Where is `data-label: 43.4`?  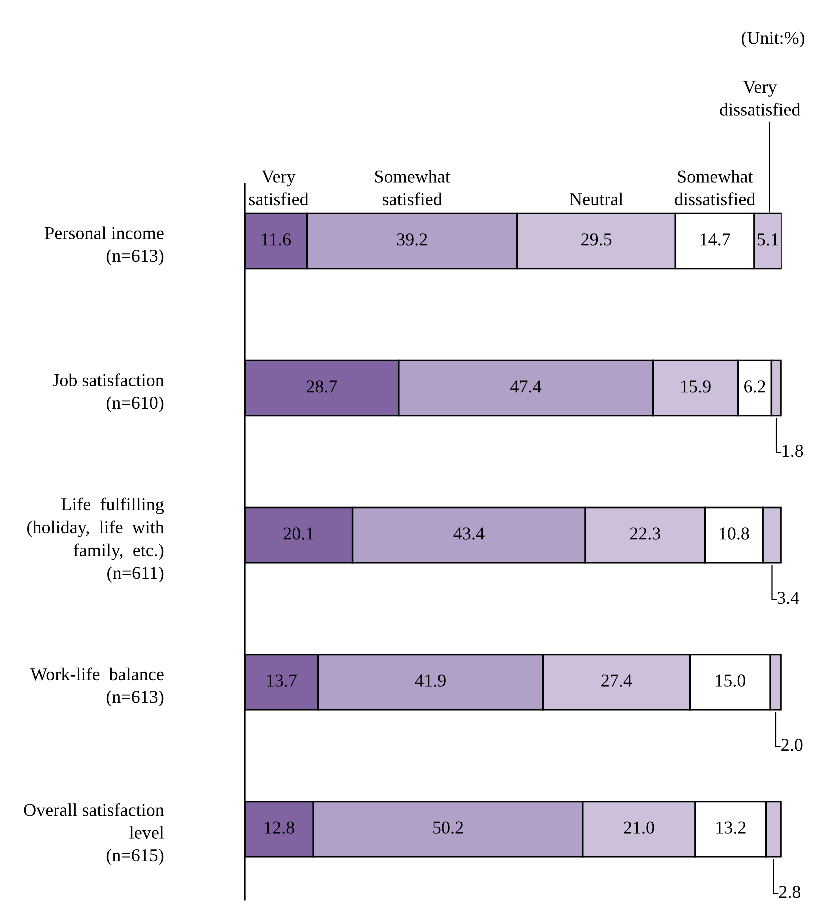
data-label: 43.4 is located at coordinates (469, 534).